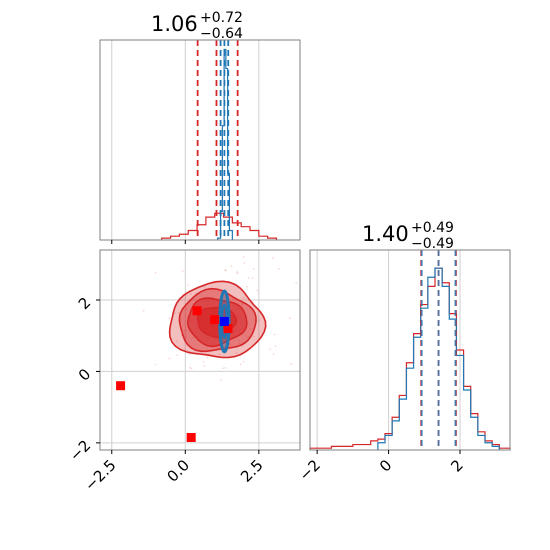  What do you see at coordinates (385, 465) in the screenshot?
I see `x-tick-label: 0` at bounding box center [385, 465].